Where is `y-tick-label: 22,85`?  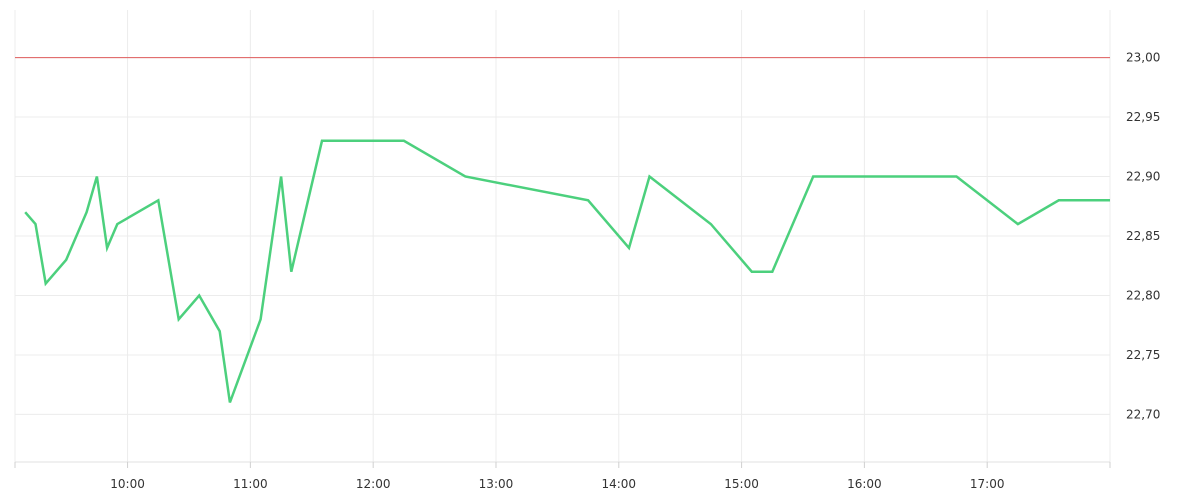 y-tick-label: 22,85 is located at coordinates (1143, 236).